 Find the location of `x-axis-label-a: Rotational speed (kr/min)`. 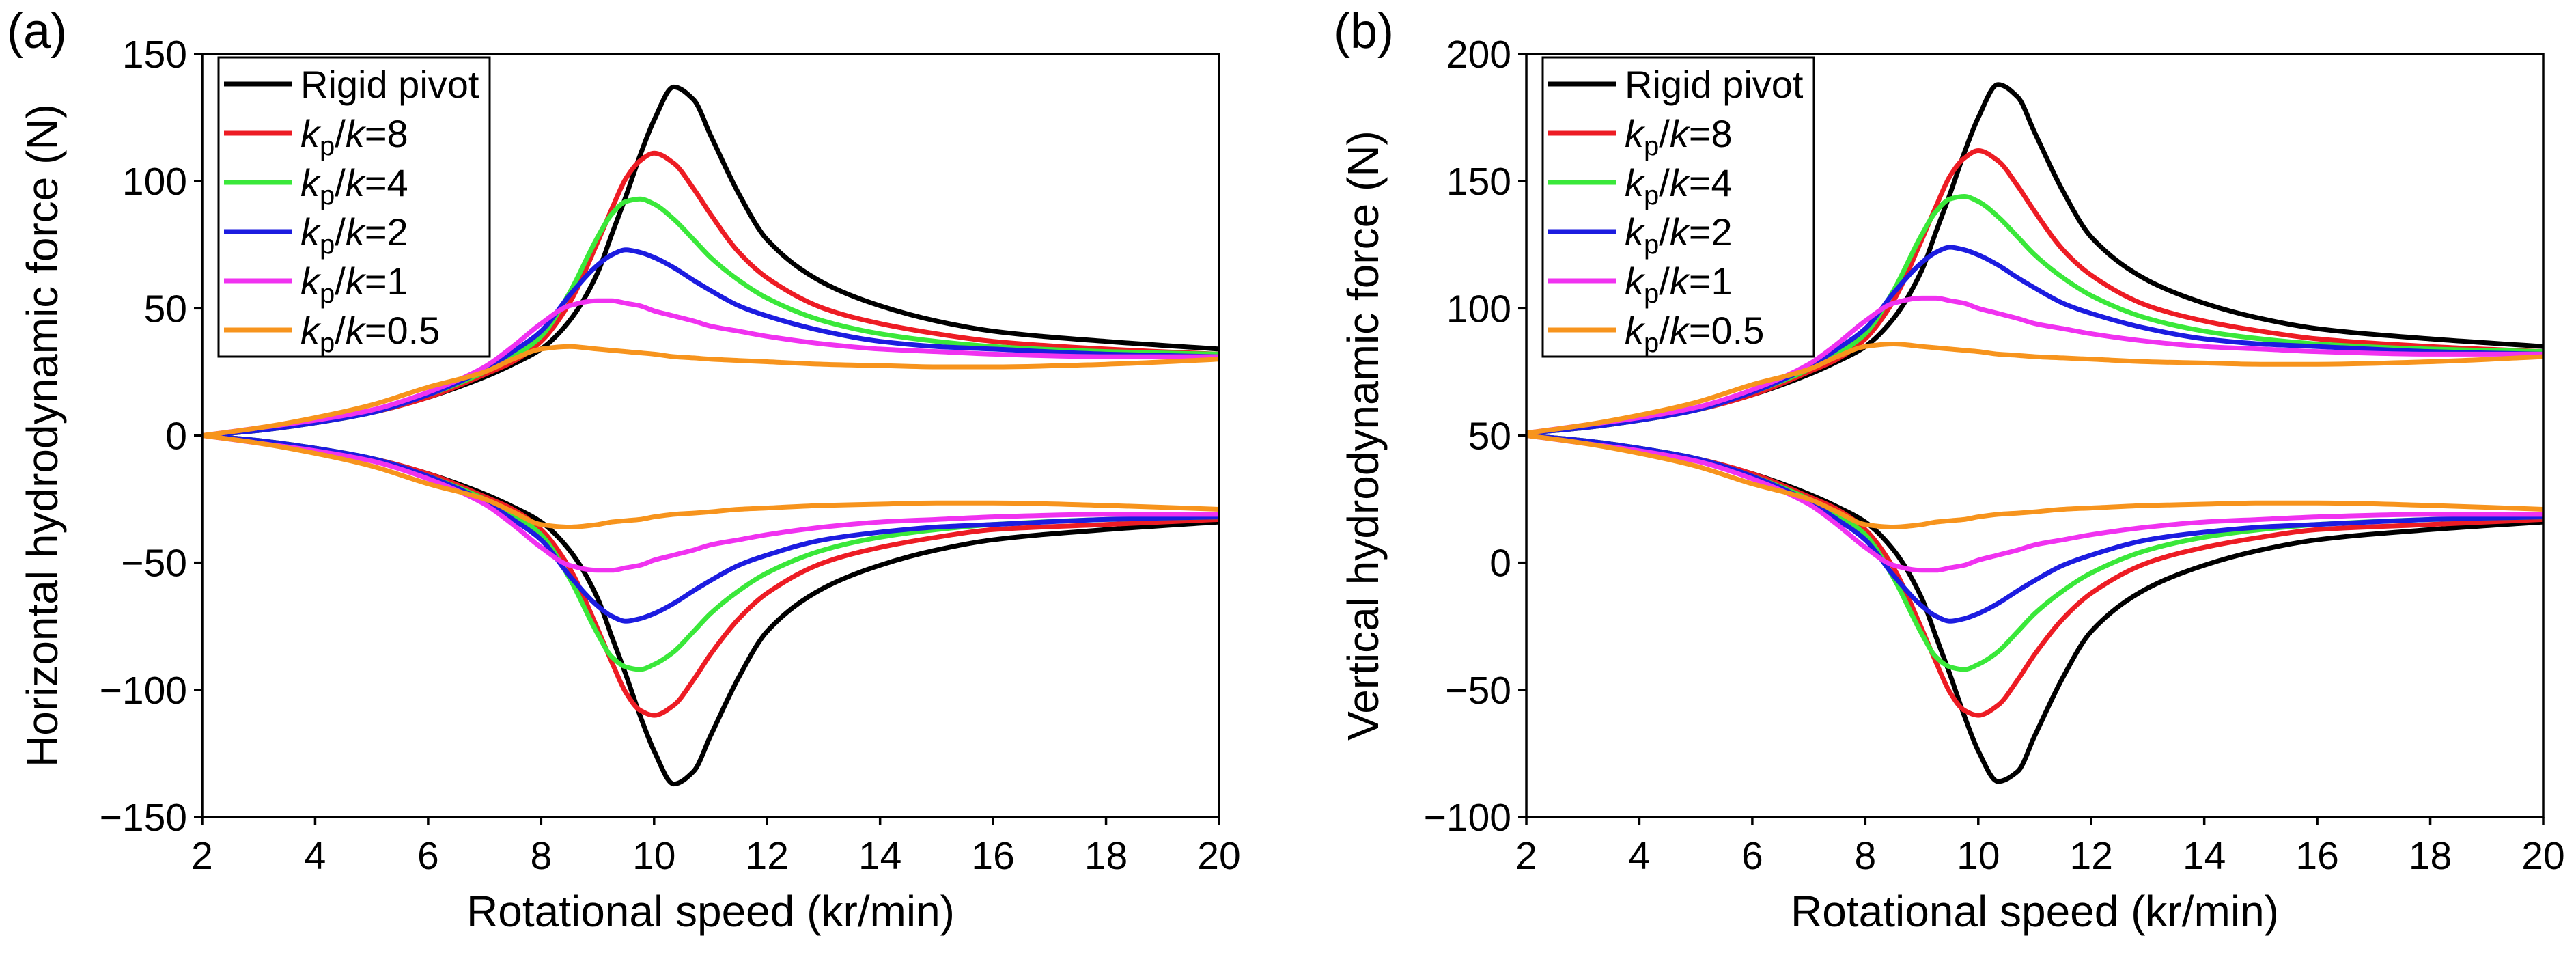

x-axis-label-a: Rotational speed (kr/min) is located at coordinates (710, 911).